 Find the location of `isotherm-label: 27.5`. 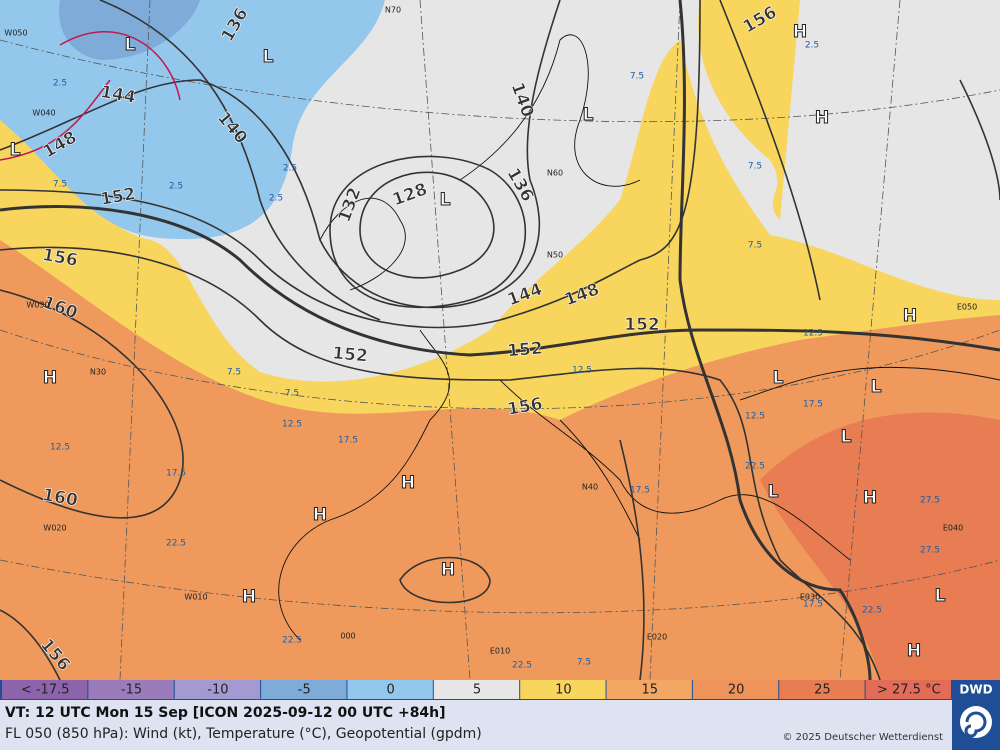

isotherm-label: 27.5 is located at coordinates (930, 501).